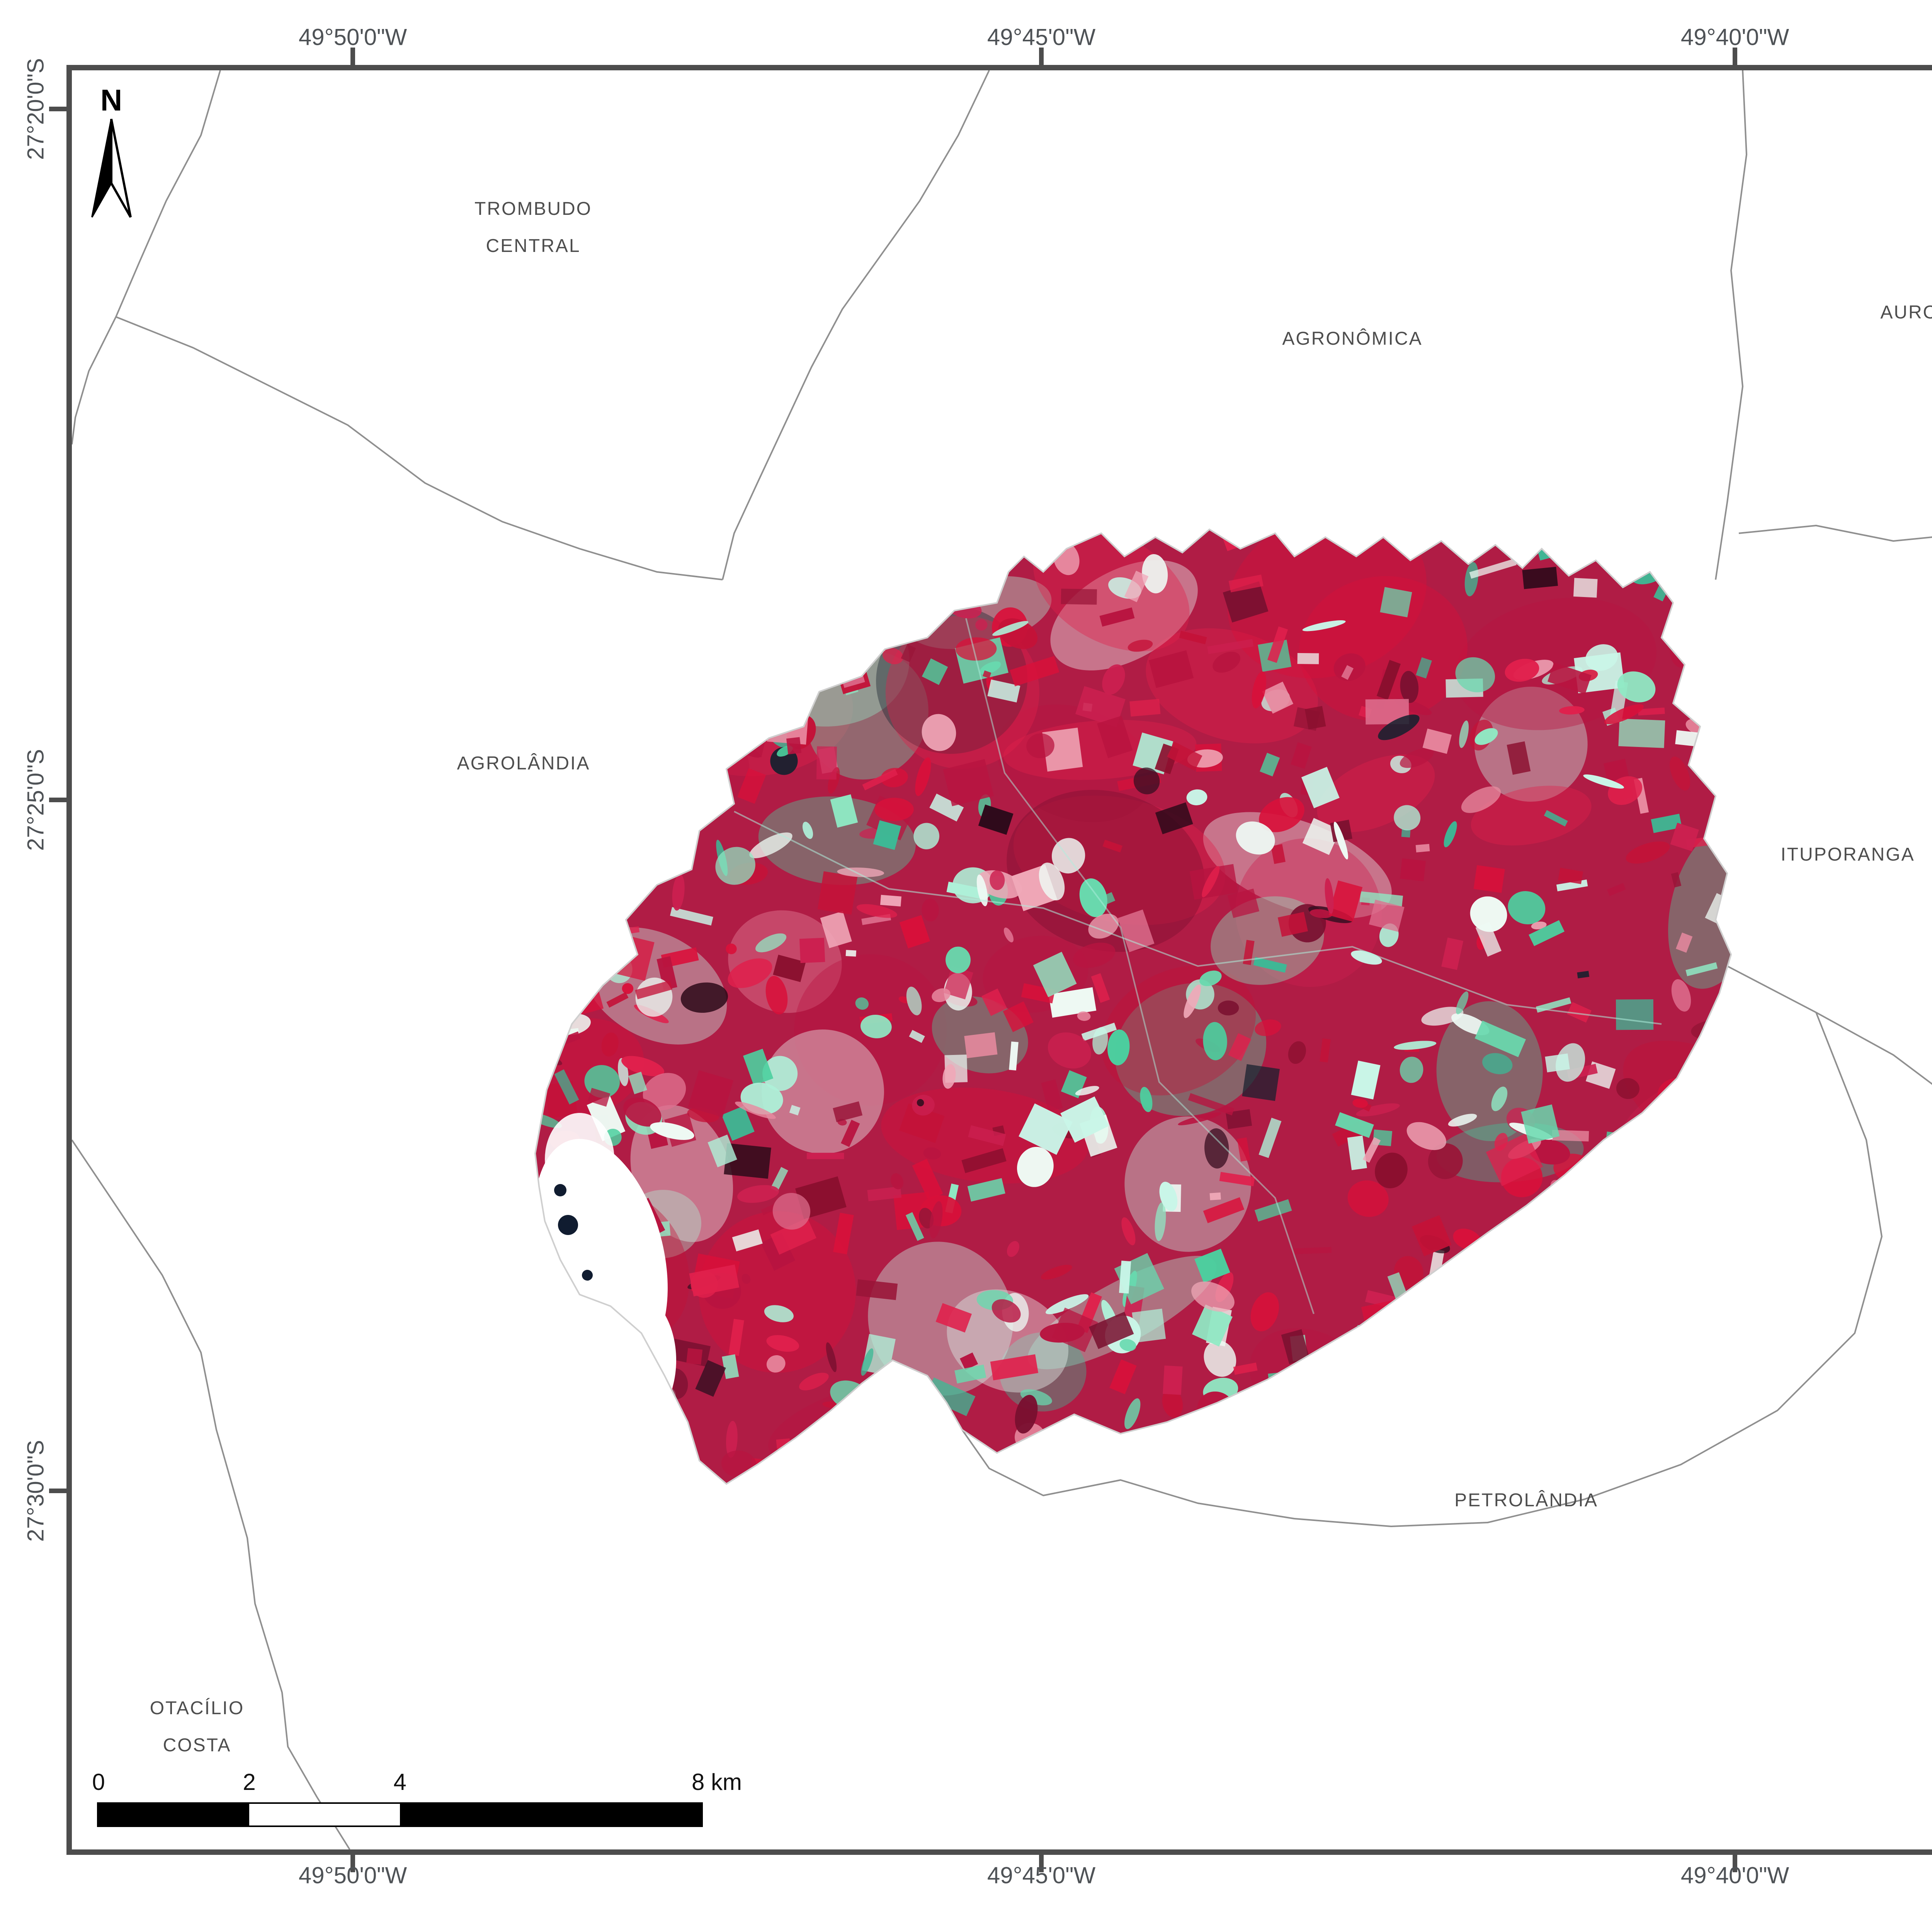 This screenshot has width=1932, height=1919. Describe the element at coordinates (102, 168) in the screenshot. I see `north-arrow-left-wing` at that location.